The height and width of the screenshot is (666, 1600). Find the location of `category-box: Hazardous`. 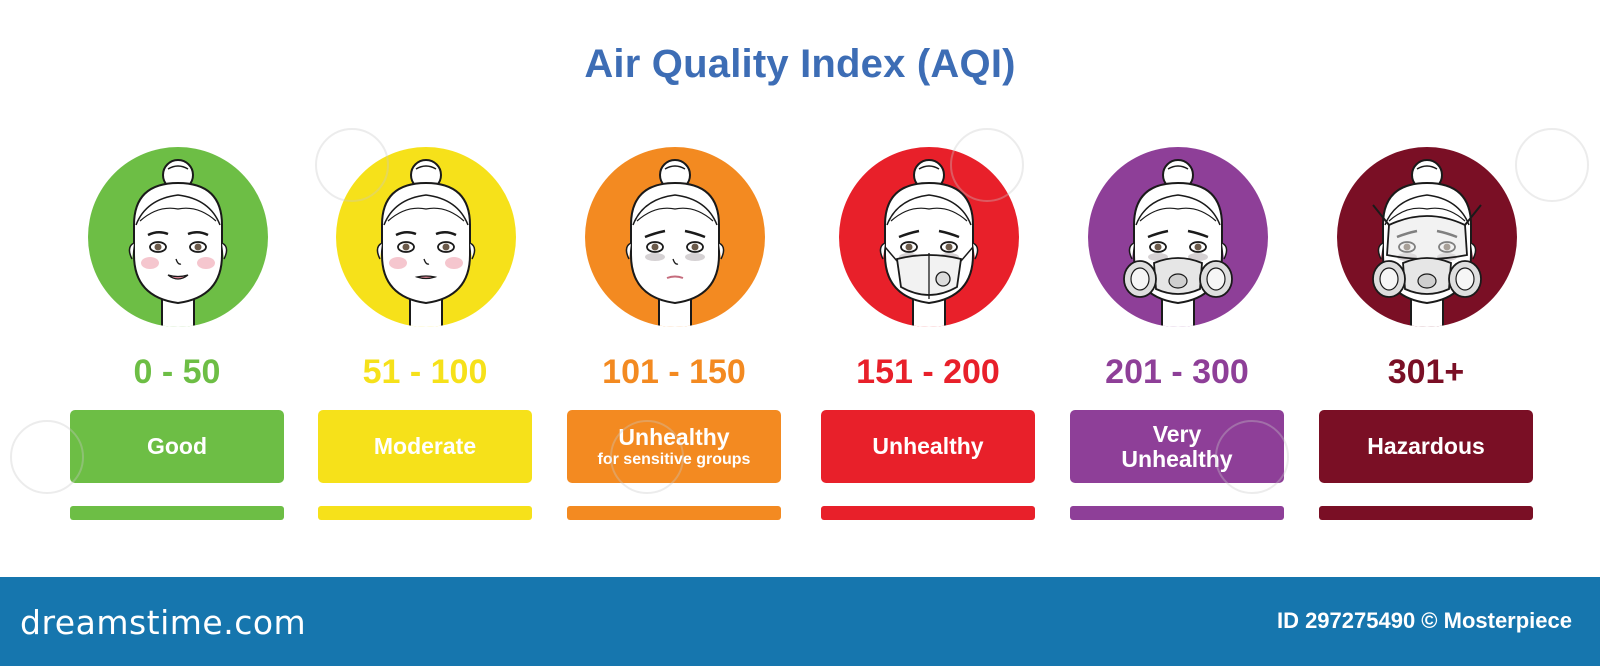

category-box: Hazardous is located at coordinates (1426, 446).